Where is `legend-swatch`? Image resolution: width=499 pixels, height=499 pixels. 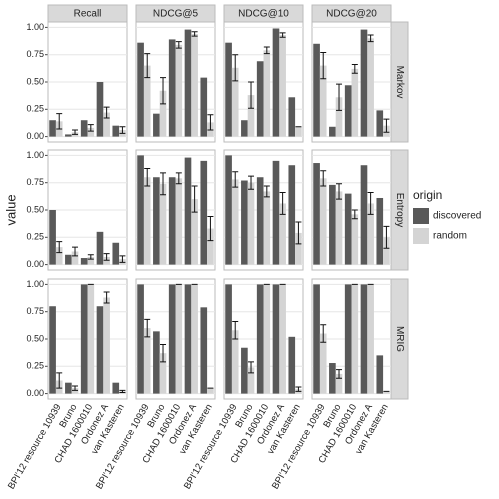
legend-swatch is located at coordinates (421, 236).